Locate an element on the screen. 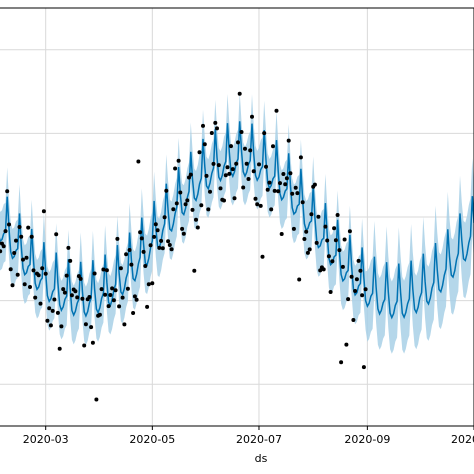 The height and width of the screenshot is (474, 474). x-tick-label-1: 2020-05 is located at coordinates (152, 439).